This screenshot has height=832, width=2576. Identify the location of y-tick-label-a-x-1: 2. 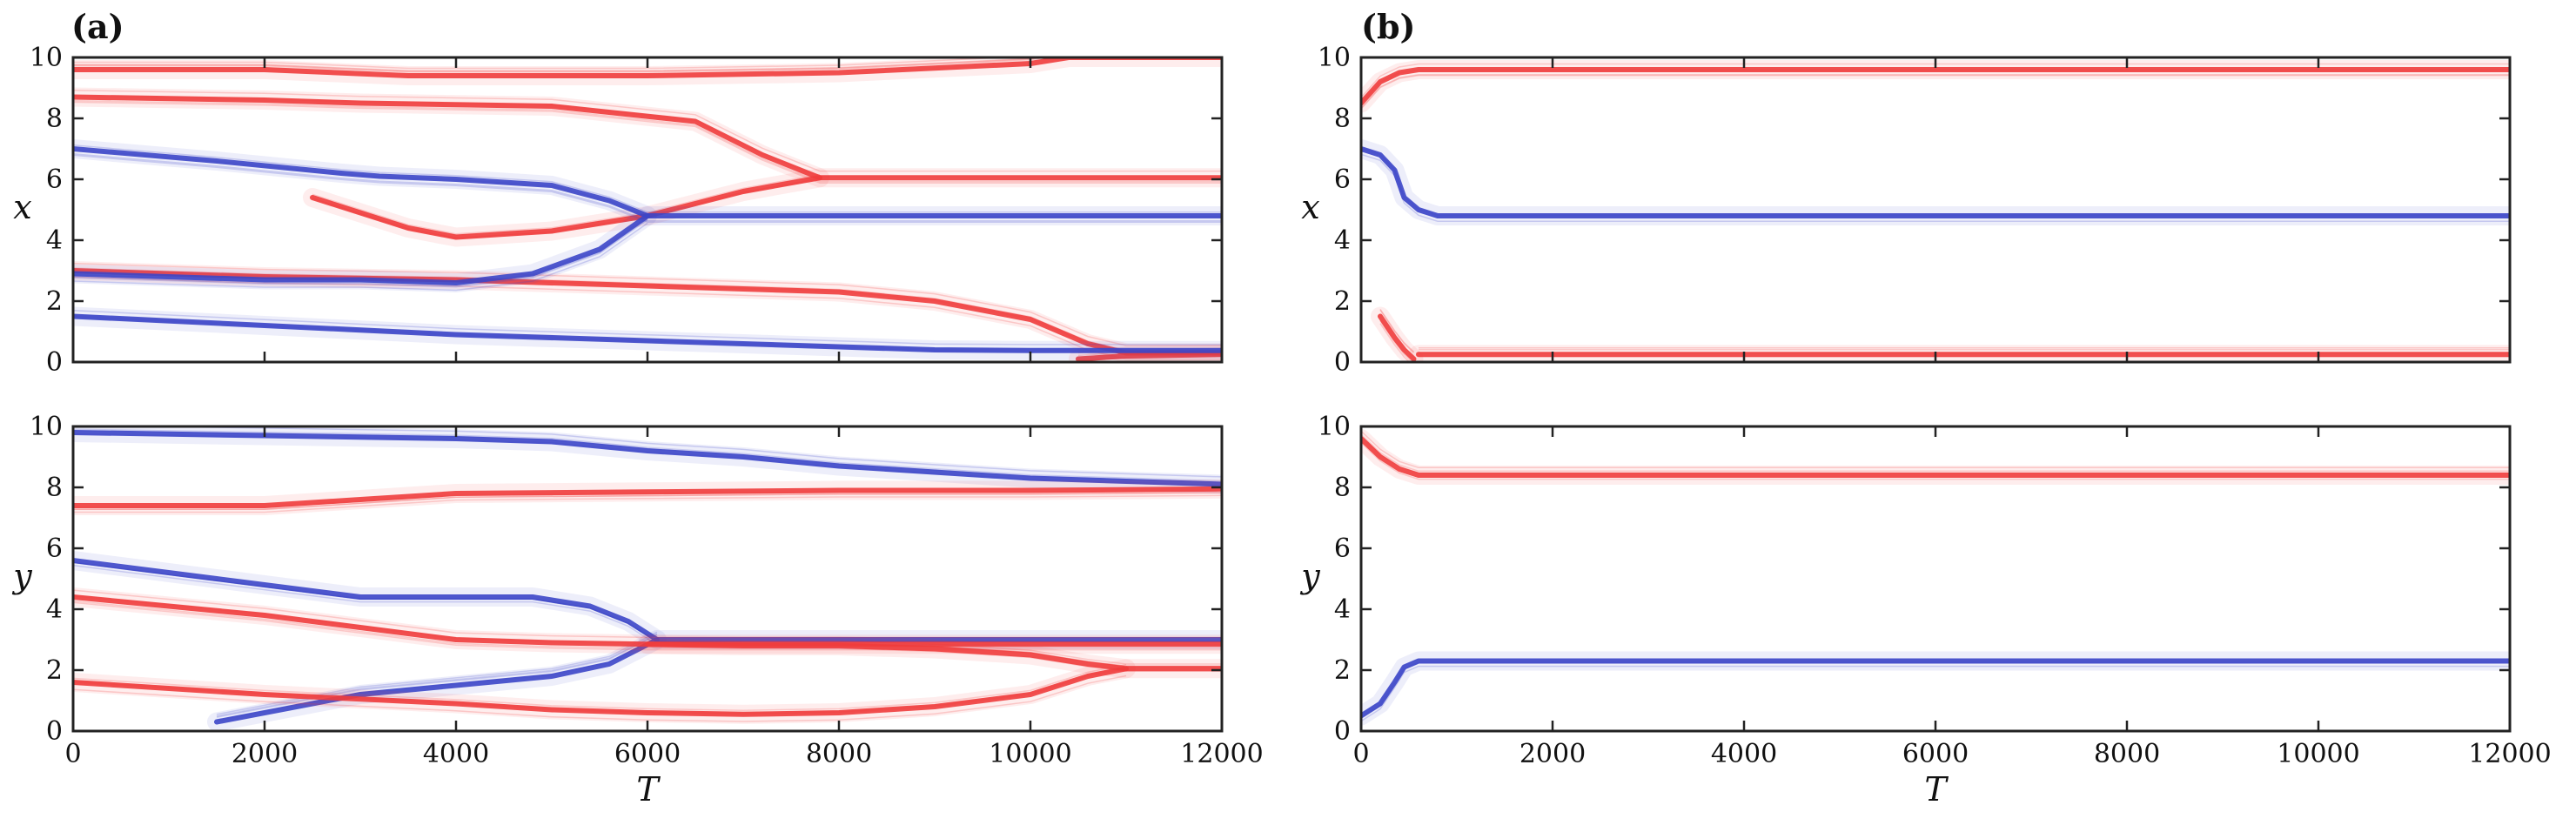
(55, 301).